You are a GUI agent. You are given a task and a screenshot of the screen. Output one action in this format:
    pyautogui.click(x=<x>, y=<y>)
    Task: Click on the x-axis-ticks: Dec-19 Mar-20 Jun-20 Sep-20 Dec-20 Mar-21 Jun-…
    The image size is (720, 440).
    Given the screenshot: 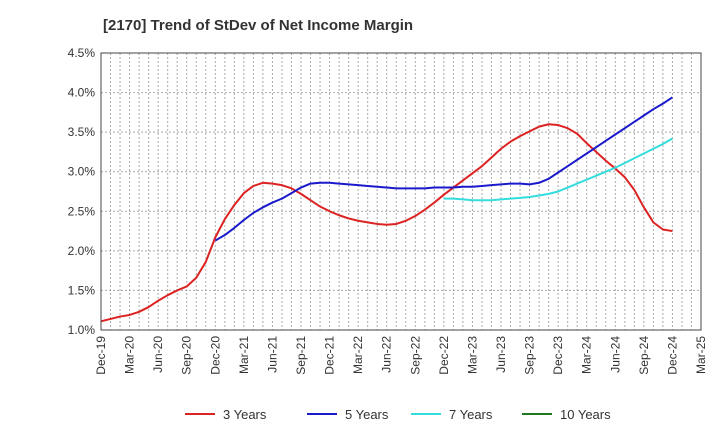 What is the action you would take?
    pyautogui.click(x=401, y=355)
    